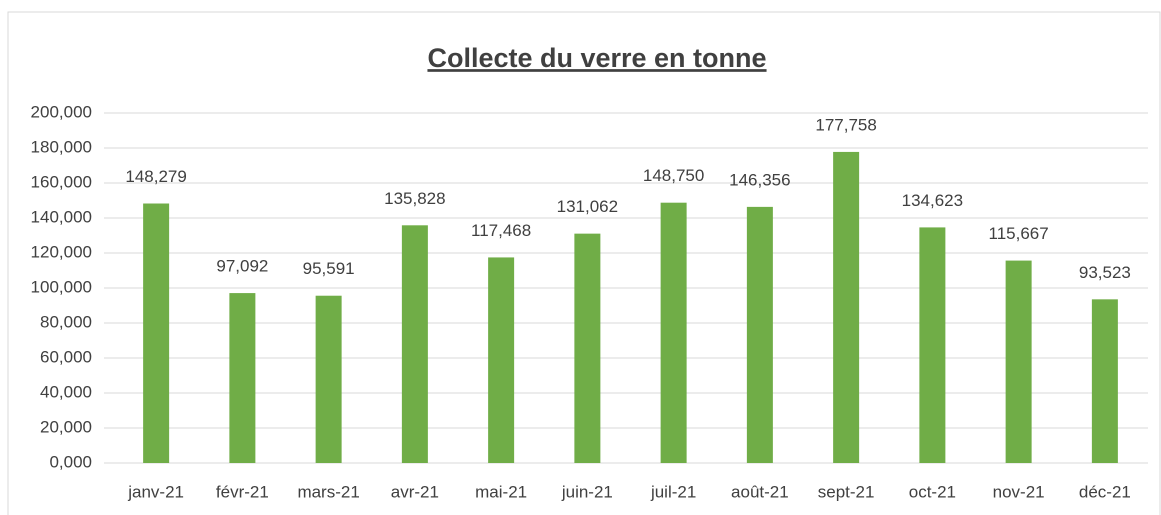  What do you see at coordinates (70, 461) in the screenshot?
I see `y-tick-label: 0,000` at bounding box center [70, 461].